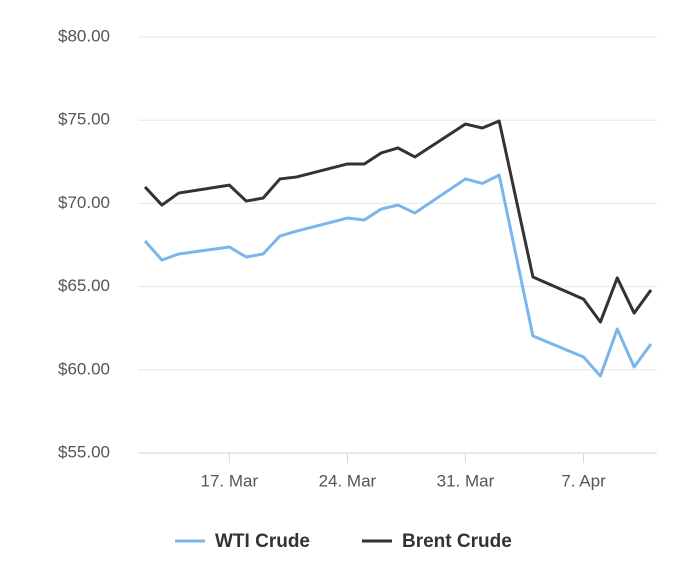  I want to click on x-tick-label: 24. Mar, so click(348, 480).